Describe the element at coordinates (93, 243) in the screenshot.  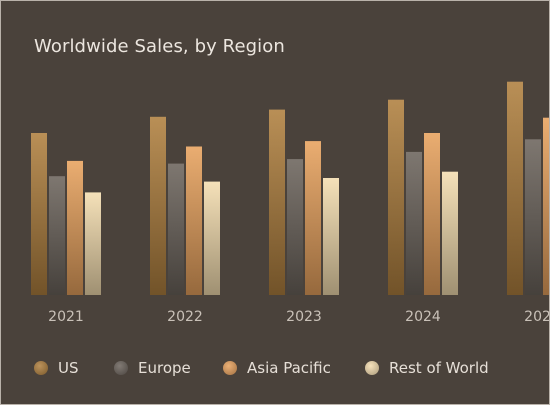
I see `bar-rest-of-world-2021` at that location.